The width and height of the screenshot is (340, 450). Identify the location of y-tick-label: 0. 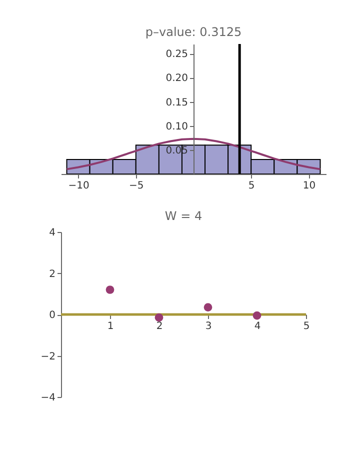
(52, 315).